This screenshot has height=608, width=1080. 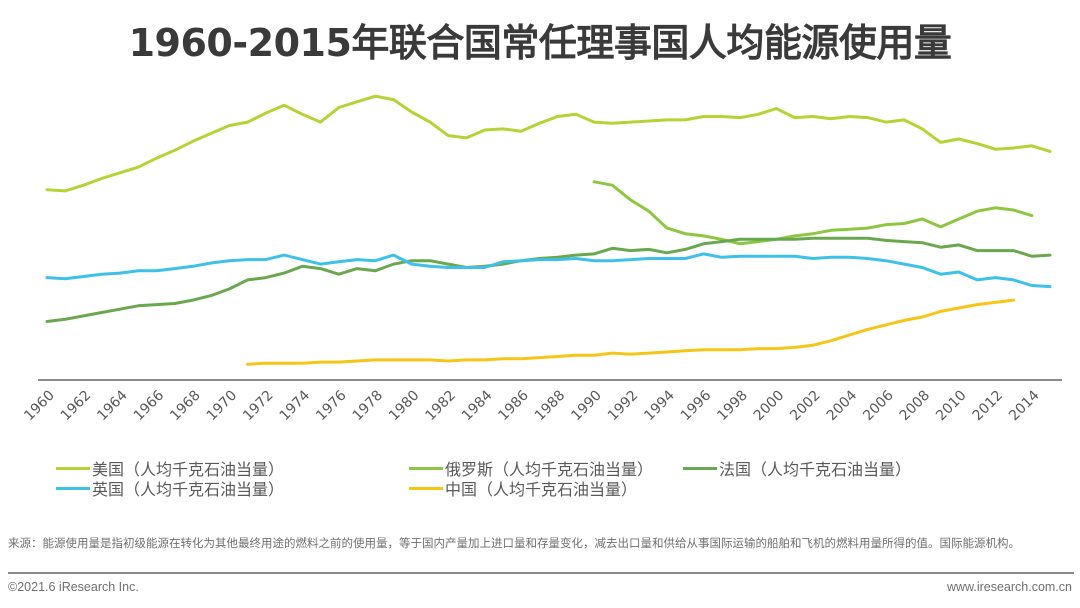 I want to click on x-tick-label: 2014, so click(x=1024, y=405).